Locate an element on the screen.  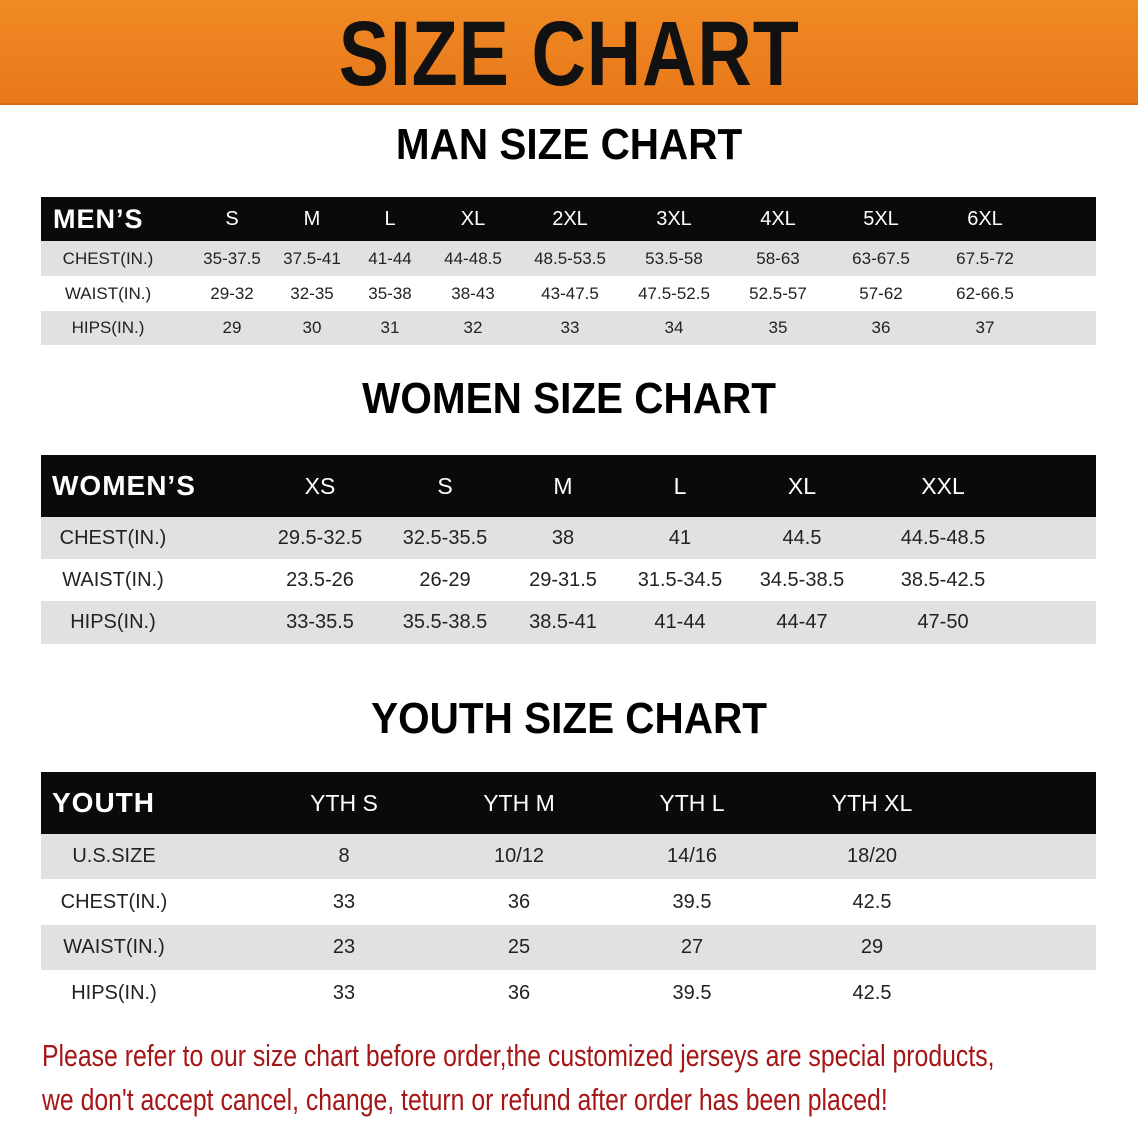
row-label: U.S.SIZE is located at coordinates (114, 856).